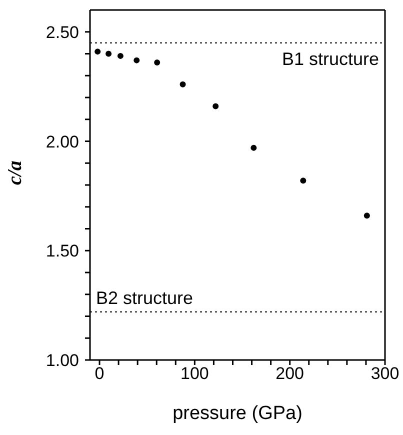 Image resolution: width=403 pixels, height=435 pixels. What do you see at coordinates (330, 58) in the screenshot?
I see `ref-line-label: B1 structure` at bounding box center [330, 58].